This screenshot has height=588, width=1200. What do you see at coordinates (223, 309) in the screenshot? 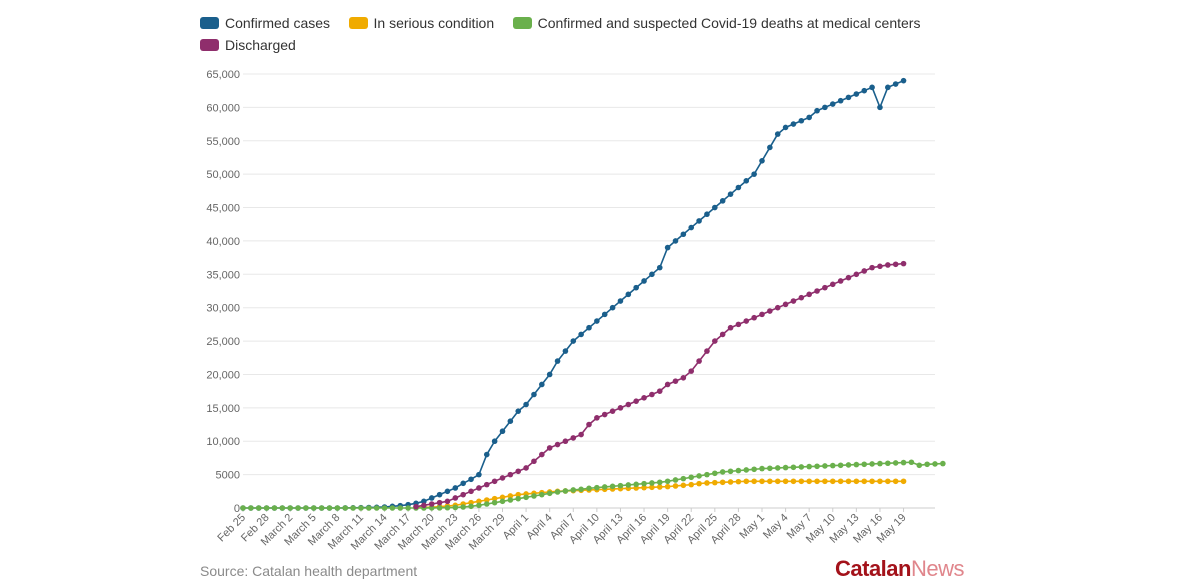
I see `y-tick-label-30000: 30,000` at bounding box center [223, 309].